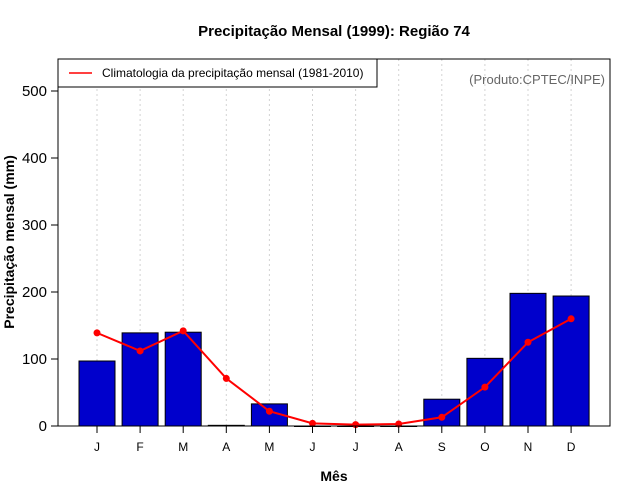 The width and height of the screenshot is (640, 500). Describe the element at coordinates (43, 426) in the screenshot. I see `y-tick-label: 0` at that location.